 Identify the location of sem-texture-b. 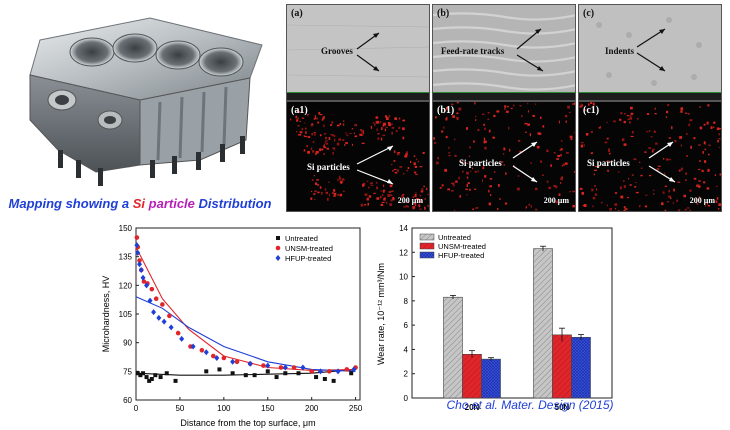
(504, 52).